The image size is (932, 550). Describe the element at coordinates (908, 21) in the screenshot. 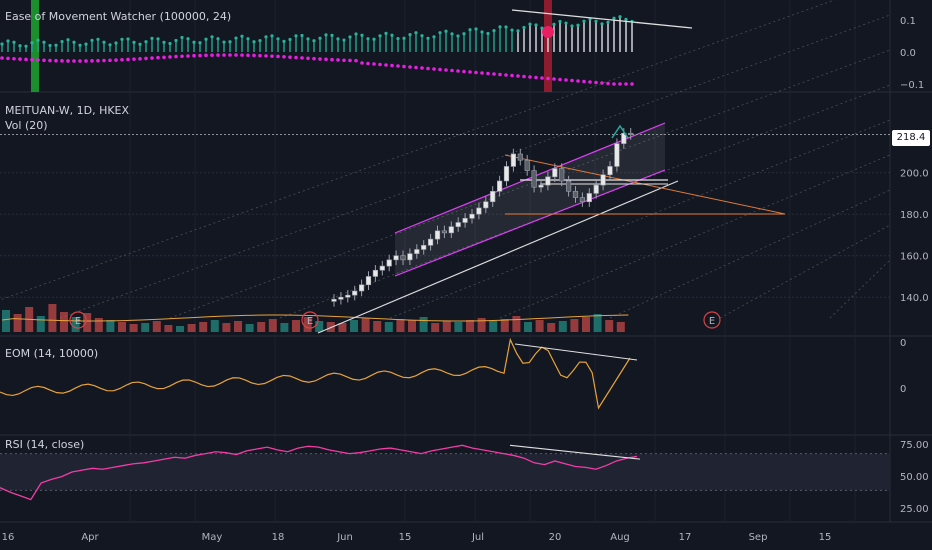

I see `eomw-tick: 0.1` at that location.